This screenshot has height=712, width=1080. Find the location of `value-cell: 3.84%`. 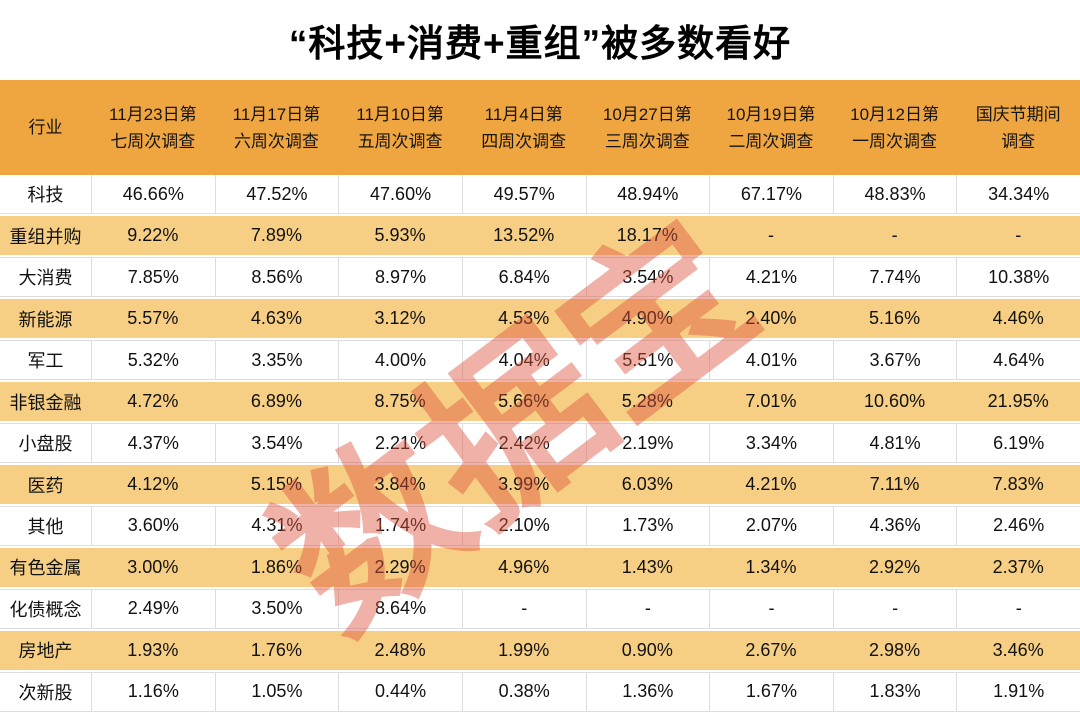

value-cell: 3.84% is located at coordinates (400, 484).